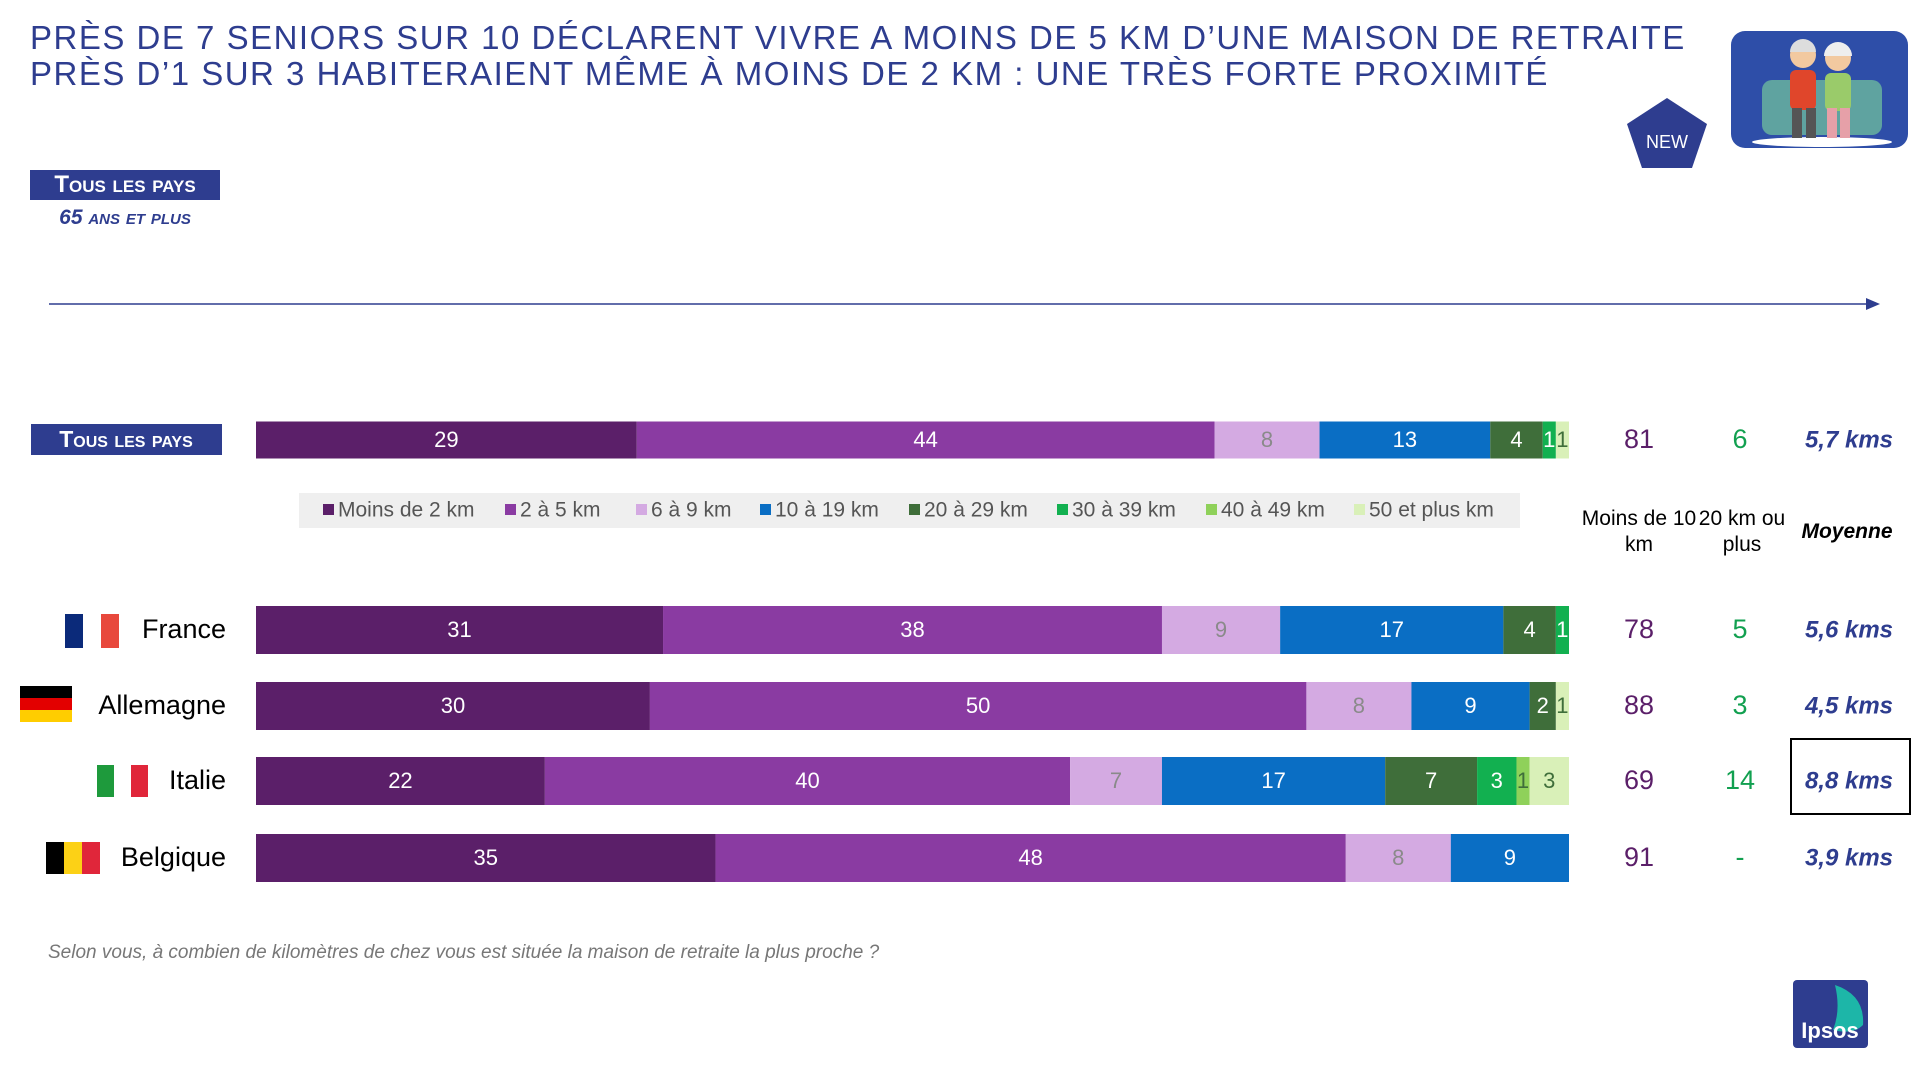  What do you see at coordinates (162, 705) in the screenshot?
I see `category-label: Allemagne` at bounding box center [162, 705].